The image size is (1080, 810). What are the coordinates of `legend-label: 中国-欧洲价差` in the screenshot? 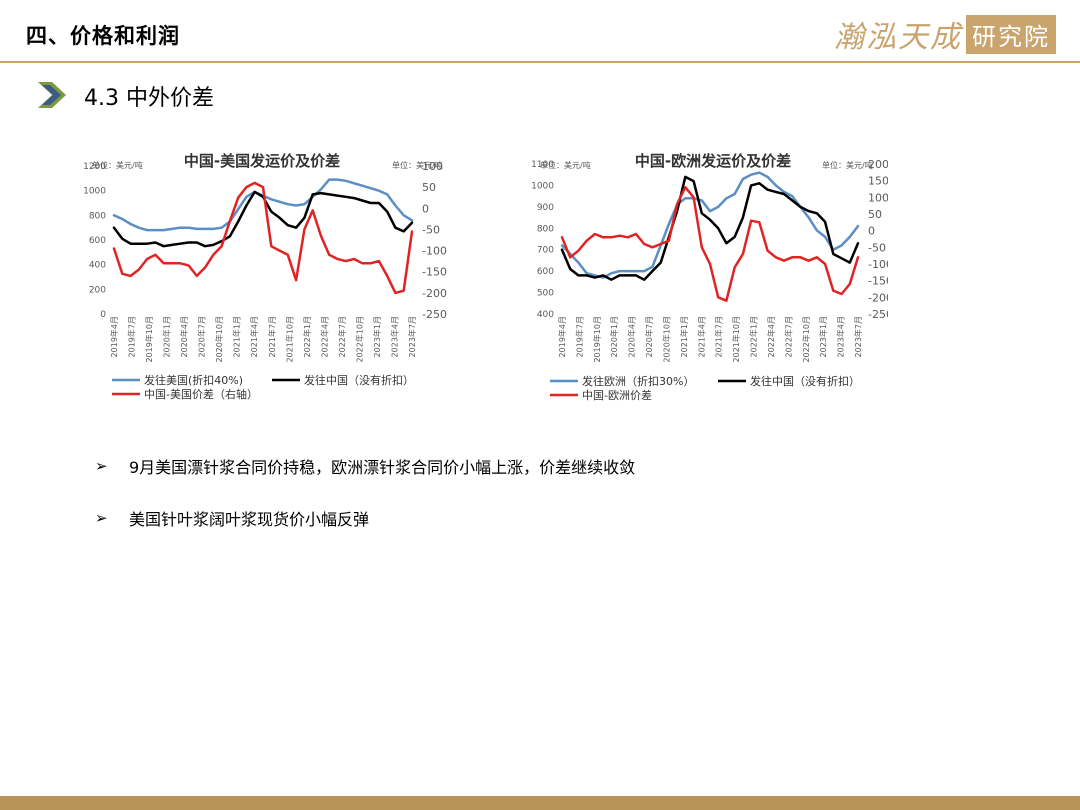 It's located at (617, 395).